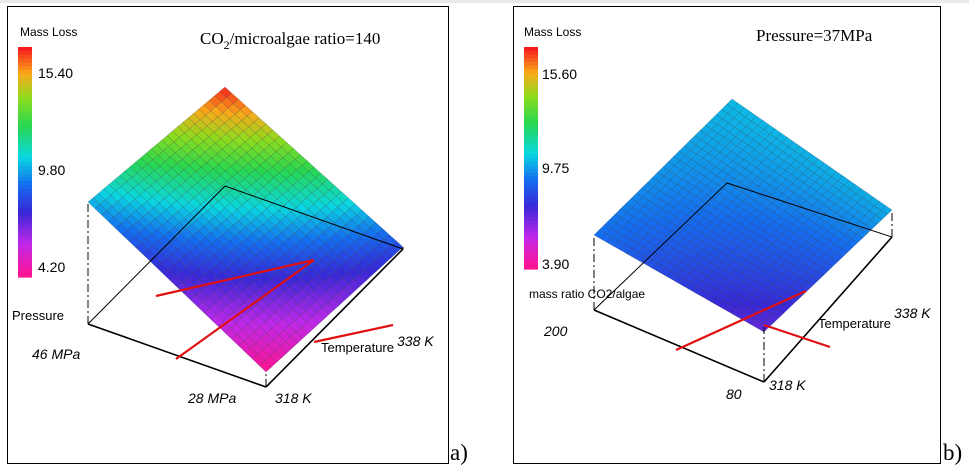 The image size is (969, 468). I want to click on x-tick-46-a: 46 MPa, so click(56, 354).